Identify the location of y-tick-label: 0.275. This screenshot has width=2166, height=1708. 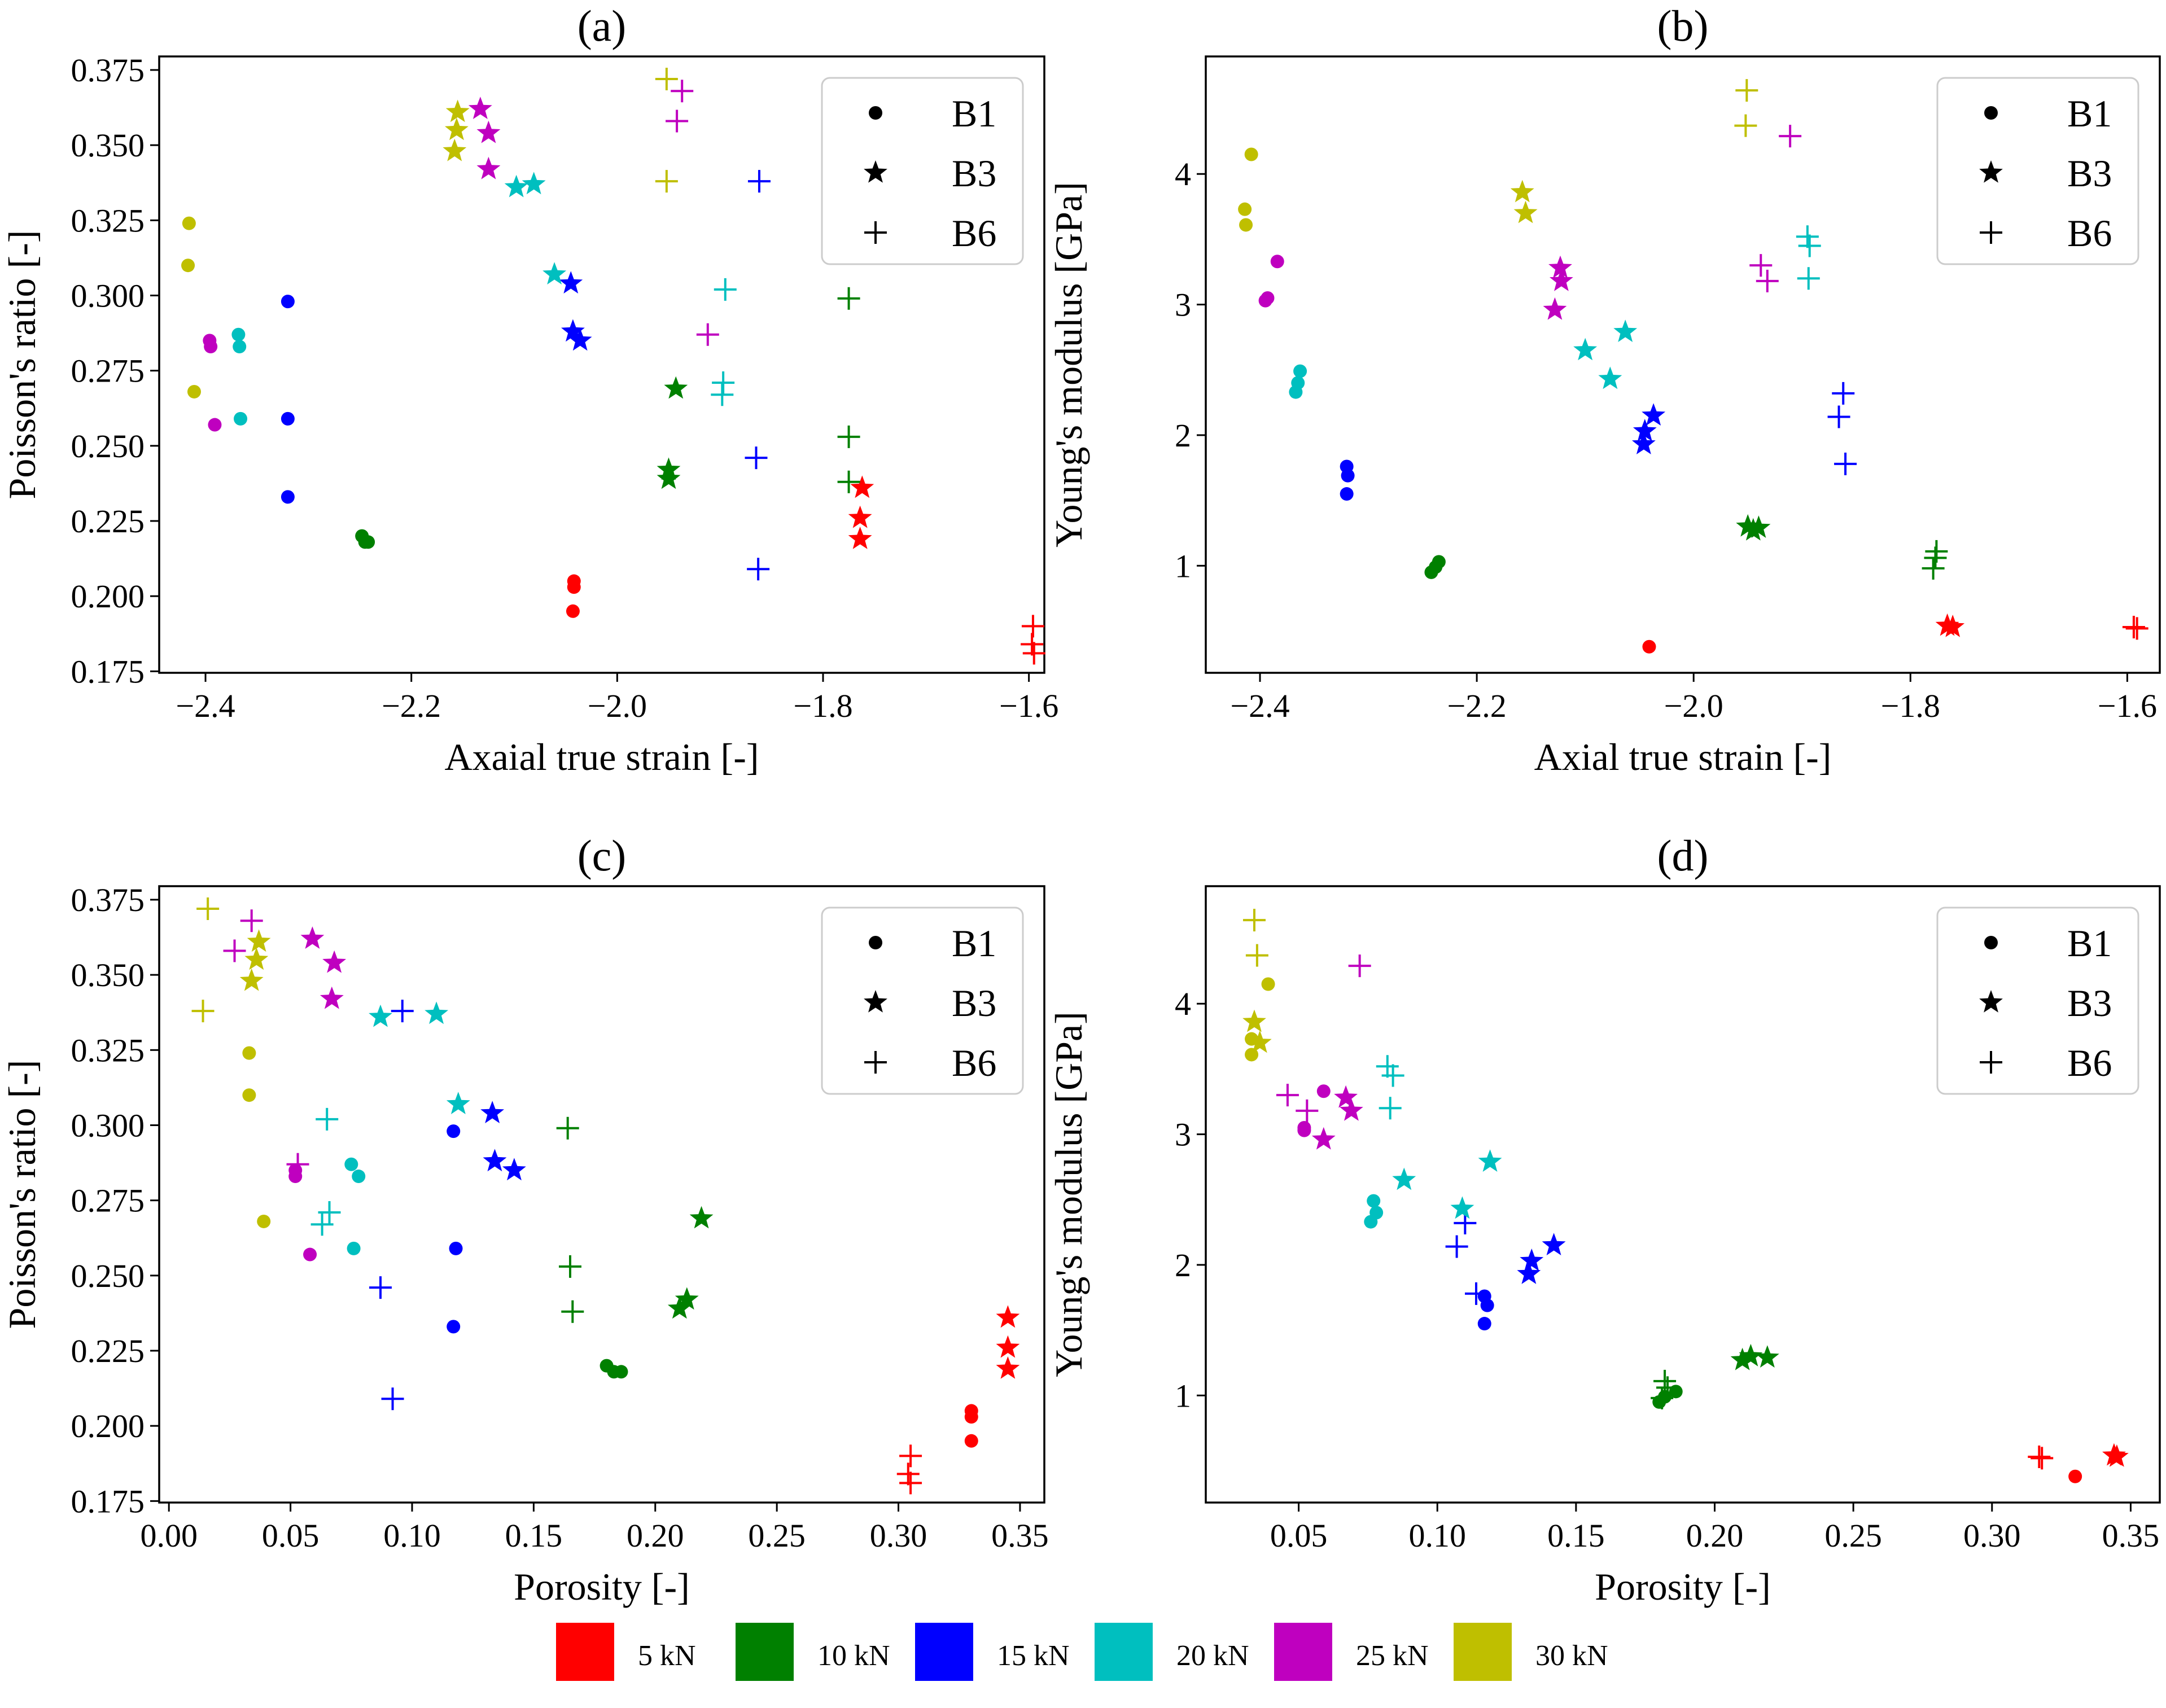
(108, 1201).